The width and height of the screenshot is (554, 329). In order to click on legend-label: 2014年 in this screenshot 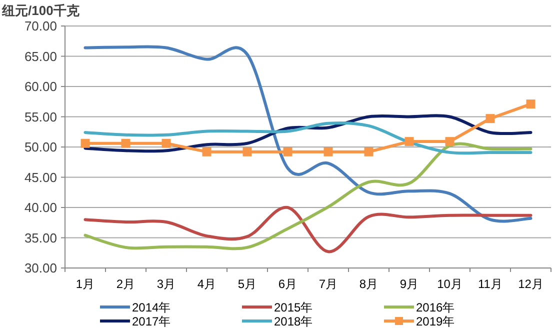, I will do `click(151, 307)`.